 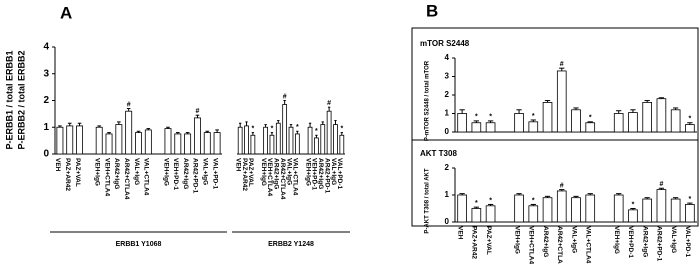 I want to click on group-label: ERBB2 Y1248, so click(x=291, y=244).